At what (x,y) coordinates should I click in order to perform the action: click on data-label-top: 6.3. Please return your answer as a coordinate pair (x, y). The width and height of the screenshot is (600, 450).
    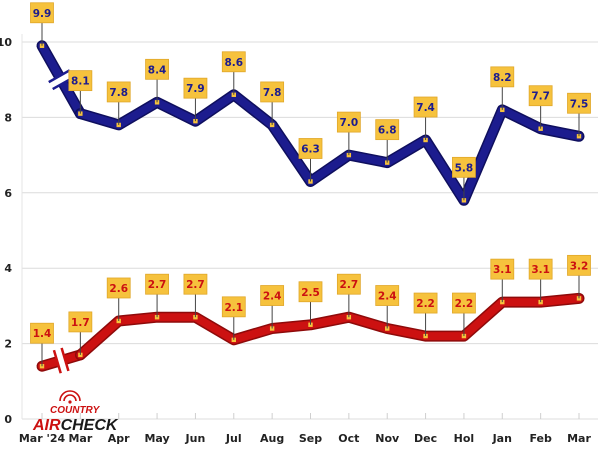
    Looking at the image, I should click on (310, 149).